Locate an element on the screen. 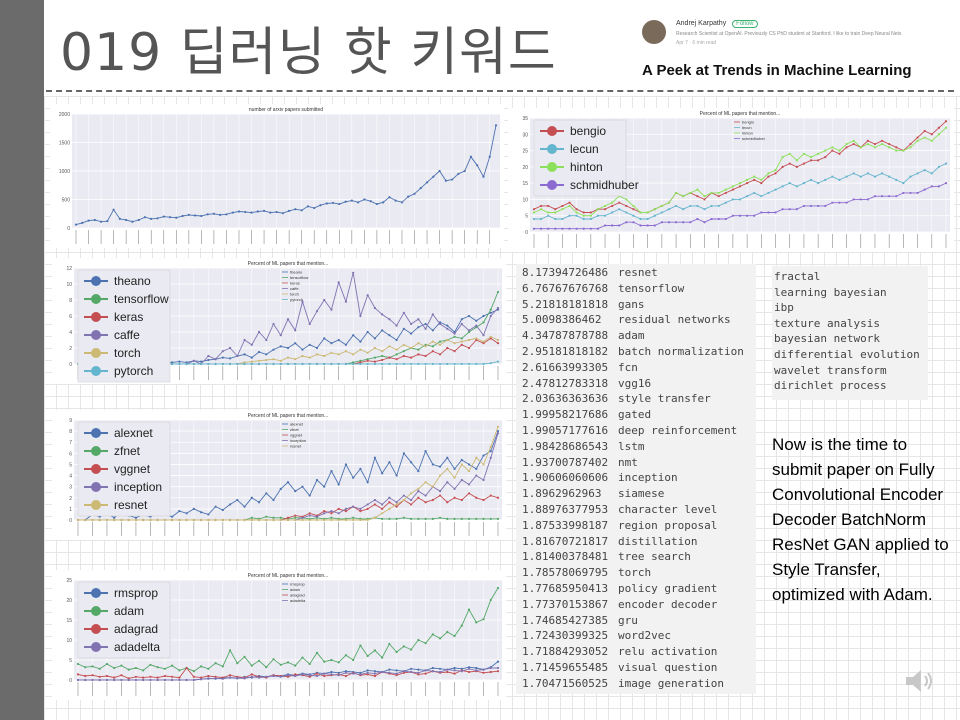  keyword-row: 1.71884293052 relu activation is located at coordinates (636, 653).